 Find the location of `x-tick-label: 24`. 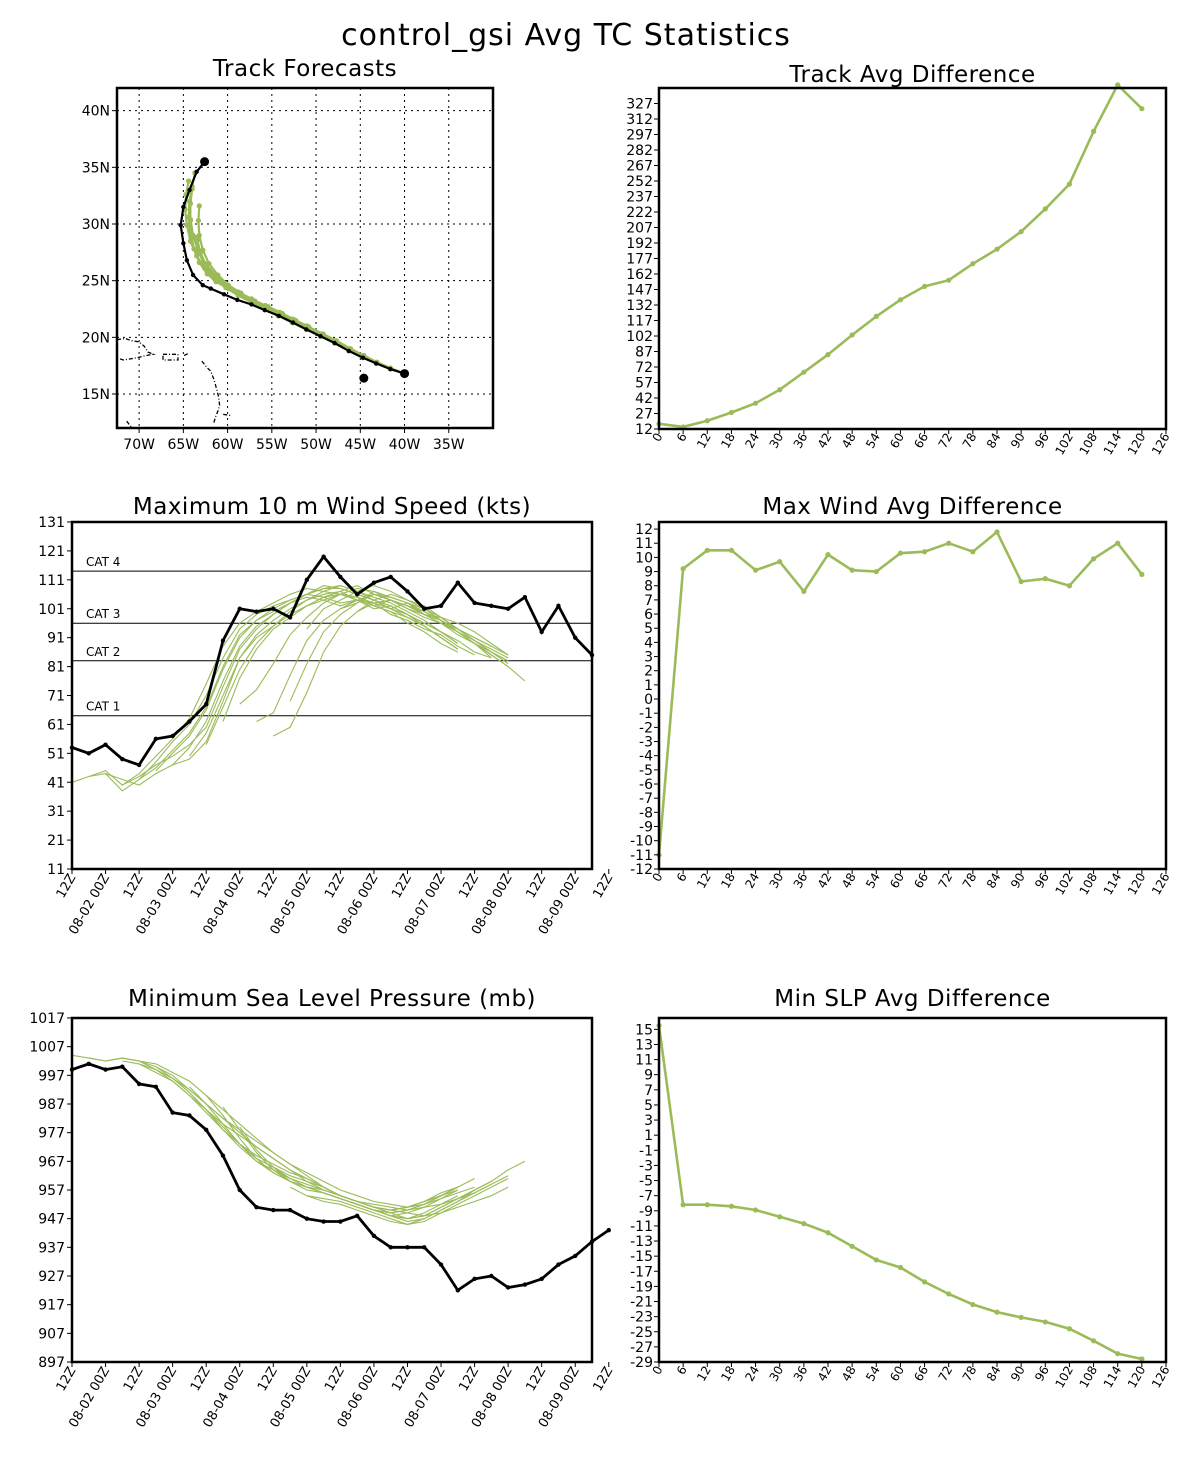

x-tick-label: 24 is located at coordinates (752, 441).